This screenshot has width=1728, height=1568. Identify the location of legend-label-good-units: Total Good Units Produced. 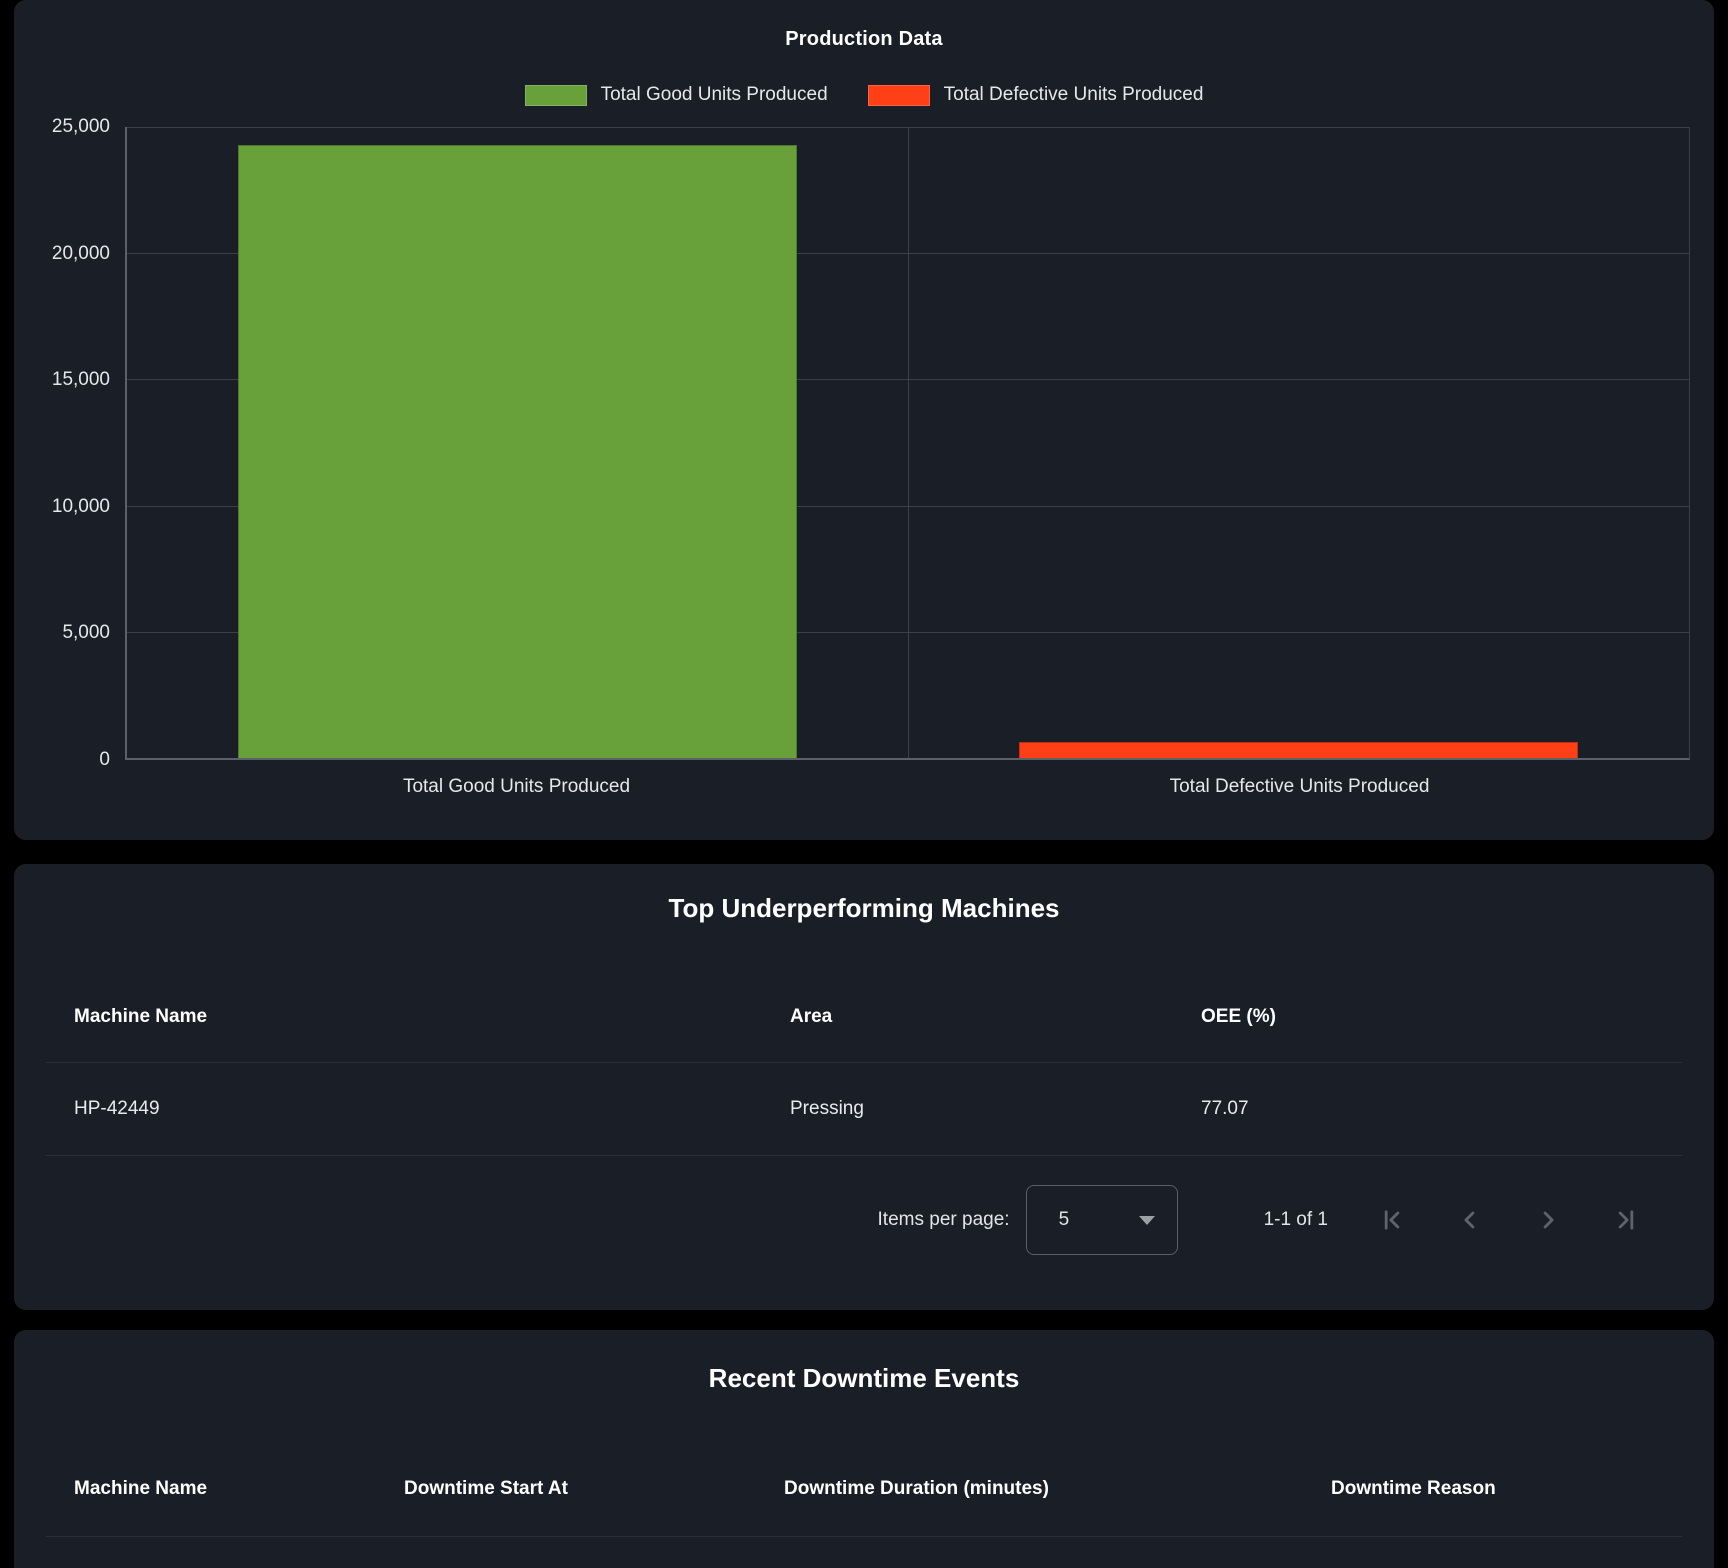
(714, 94).